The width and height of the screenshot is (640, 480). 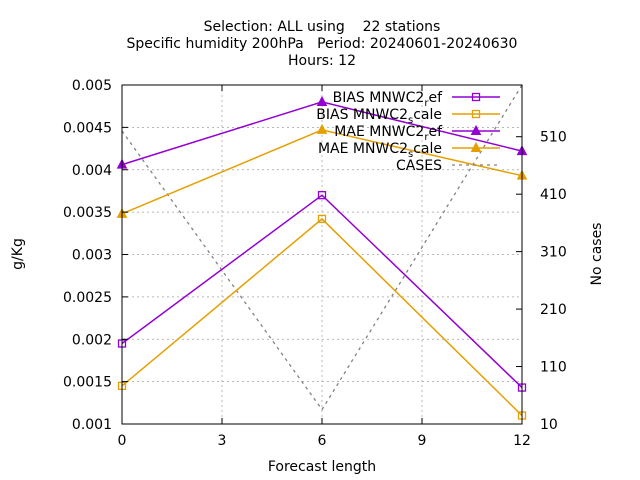 What do you see at coordinates (92, 340) in the screenshot?
I see `y-tick-label: 0.002` at bounding box center [92, 340].